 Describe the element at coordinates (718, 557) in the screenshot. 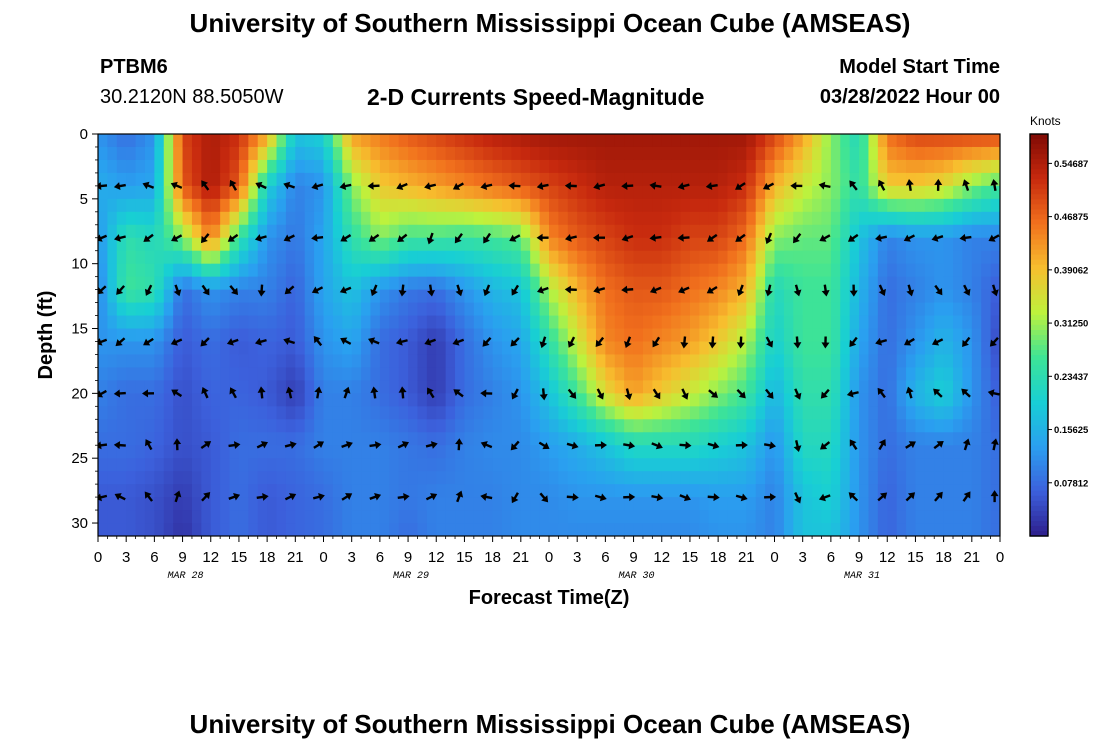

I see `x-tick-label: 18` at that location.